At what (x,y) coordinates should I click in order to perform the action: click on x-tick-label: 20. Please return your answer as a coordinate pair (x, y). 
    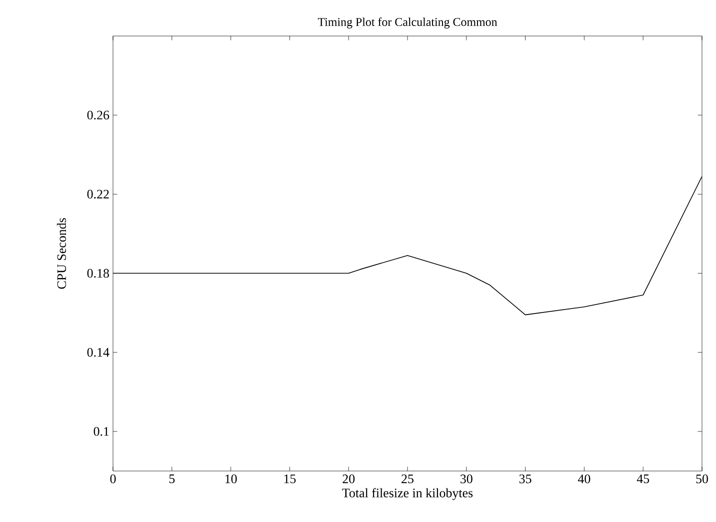
    Looking at the image, I should click on (348, 479).